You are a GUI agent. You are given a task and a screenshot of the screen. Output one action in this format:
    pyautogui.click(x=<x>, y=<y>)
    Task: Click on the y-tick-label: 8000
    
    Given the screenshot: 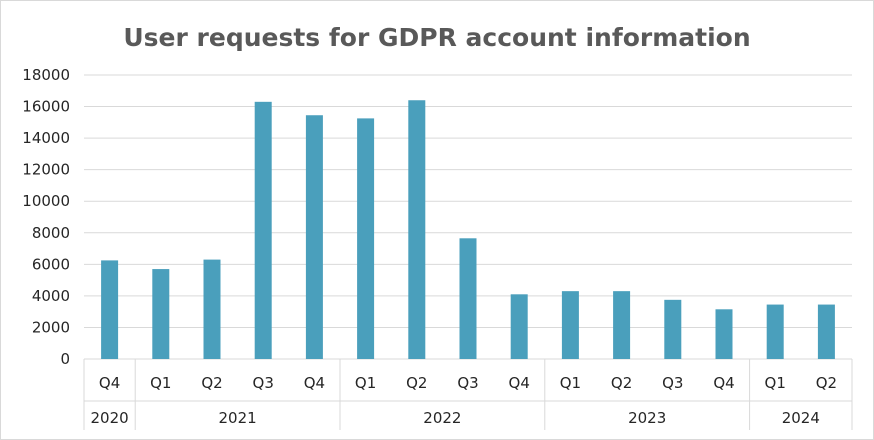 What is the action you would take?
    pyautogui.click(x=51, y=233)
    